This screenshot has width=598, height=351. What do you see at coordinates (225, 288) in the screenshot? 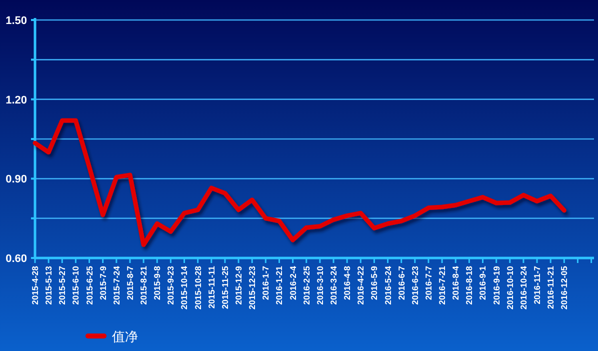
I see `x-tick-label: 2015-11-25` at bounding box center [225, 288].